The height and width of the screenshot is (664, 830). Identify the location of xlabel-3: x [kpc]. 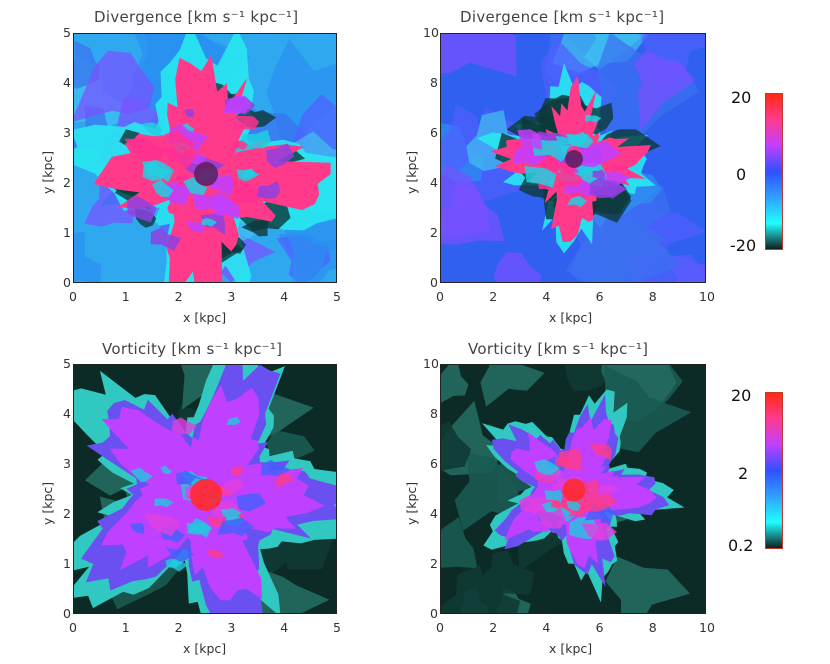
(571, 648).